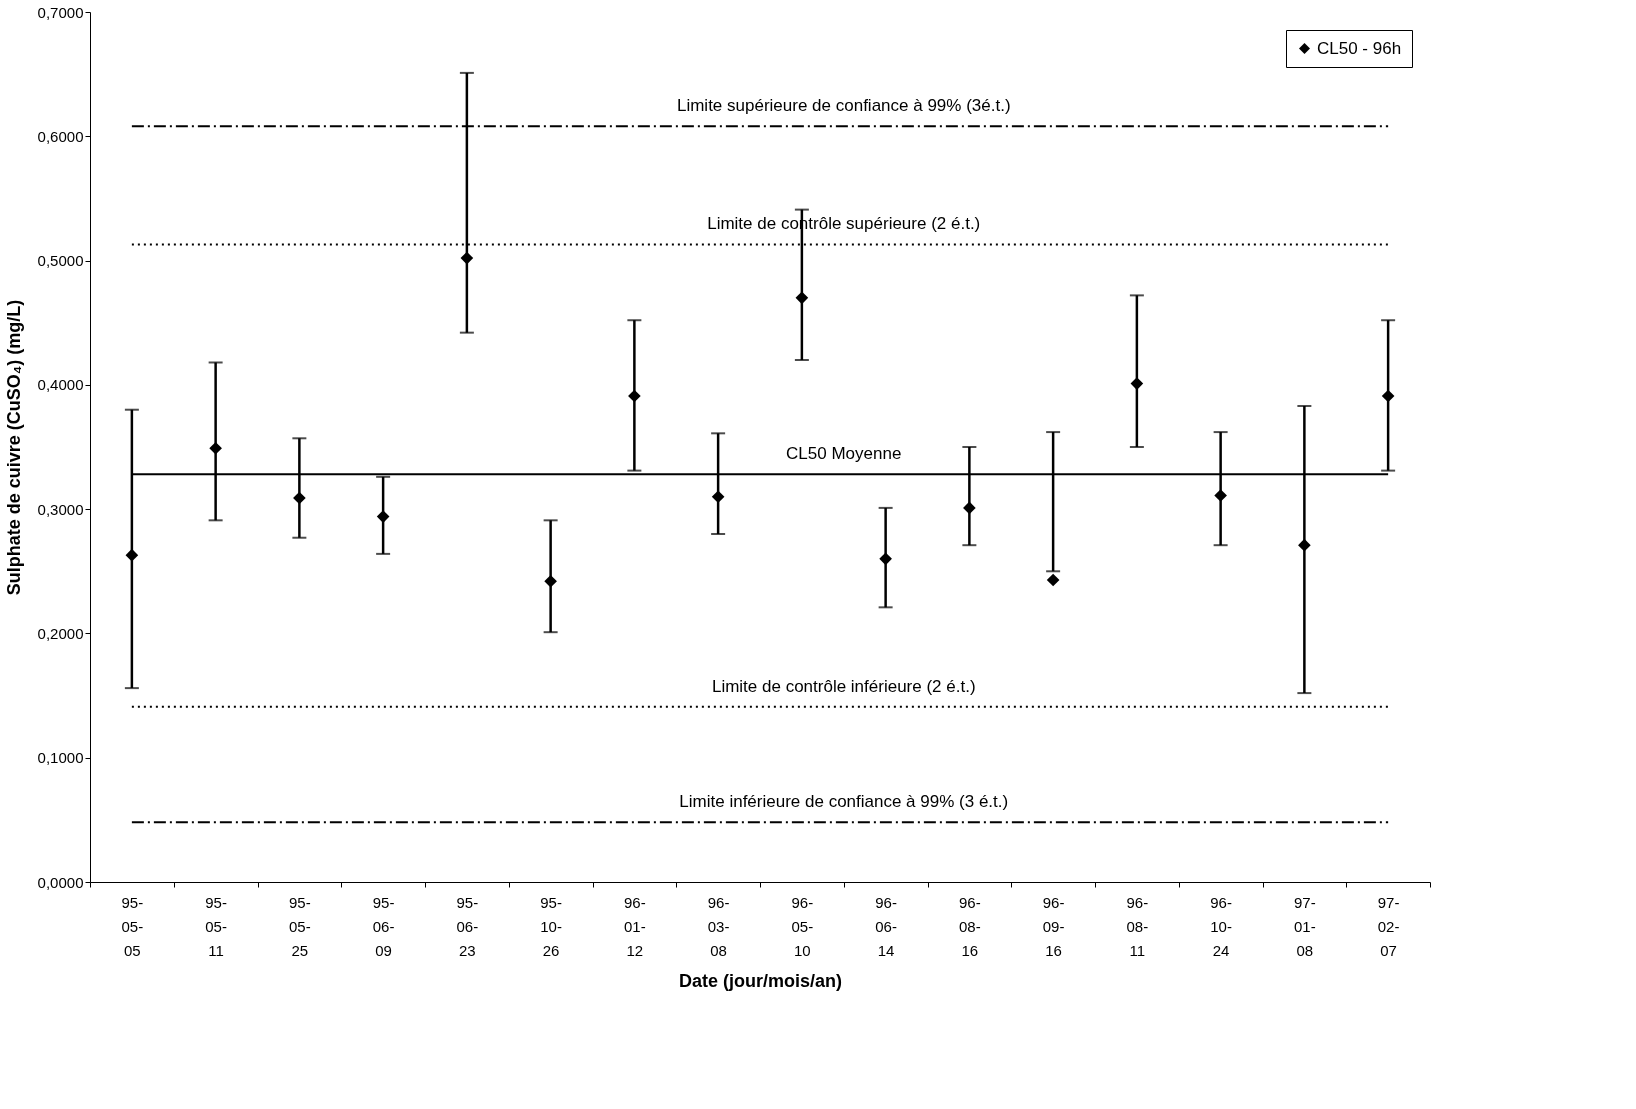 Image resolution: width=1636 pixels, height=1109 pixels. Describe the element at coordinates (1359, 48) in the screenshot. I see `legend-label: CL50 - 96h` at that location.